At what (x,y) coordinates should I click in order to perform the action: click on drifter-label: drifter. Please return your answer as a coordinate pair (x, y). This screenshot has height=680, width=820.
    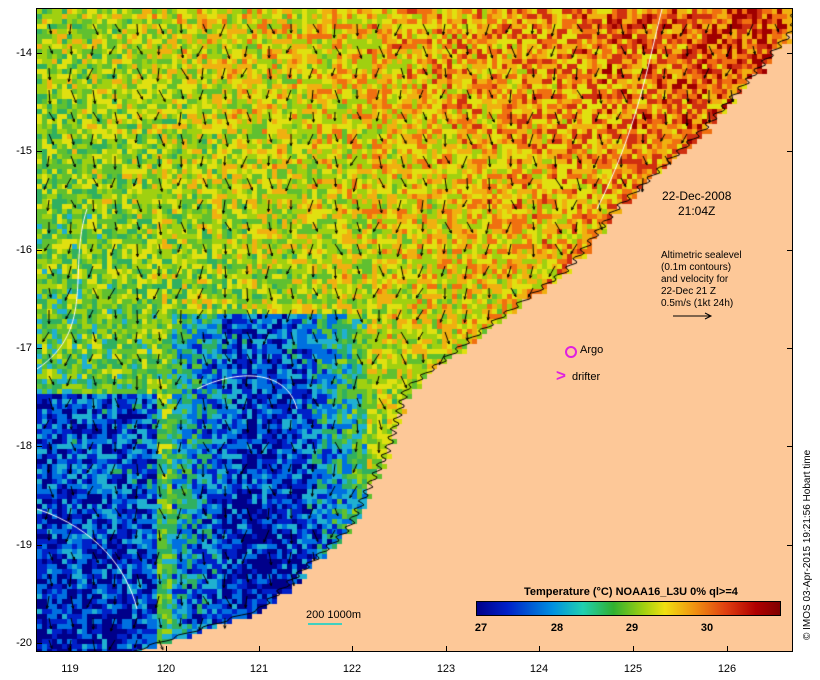
    Looking at the image, I should click on (586, 377).